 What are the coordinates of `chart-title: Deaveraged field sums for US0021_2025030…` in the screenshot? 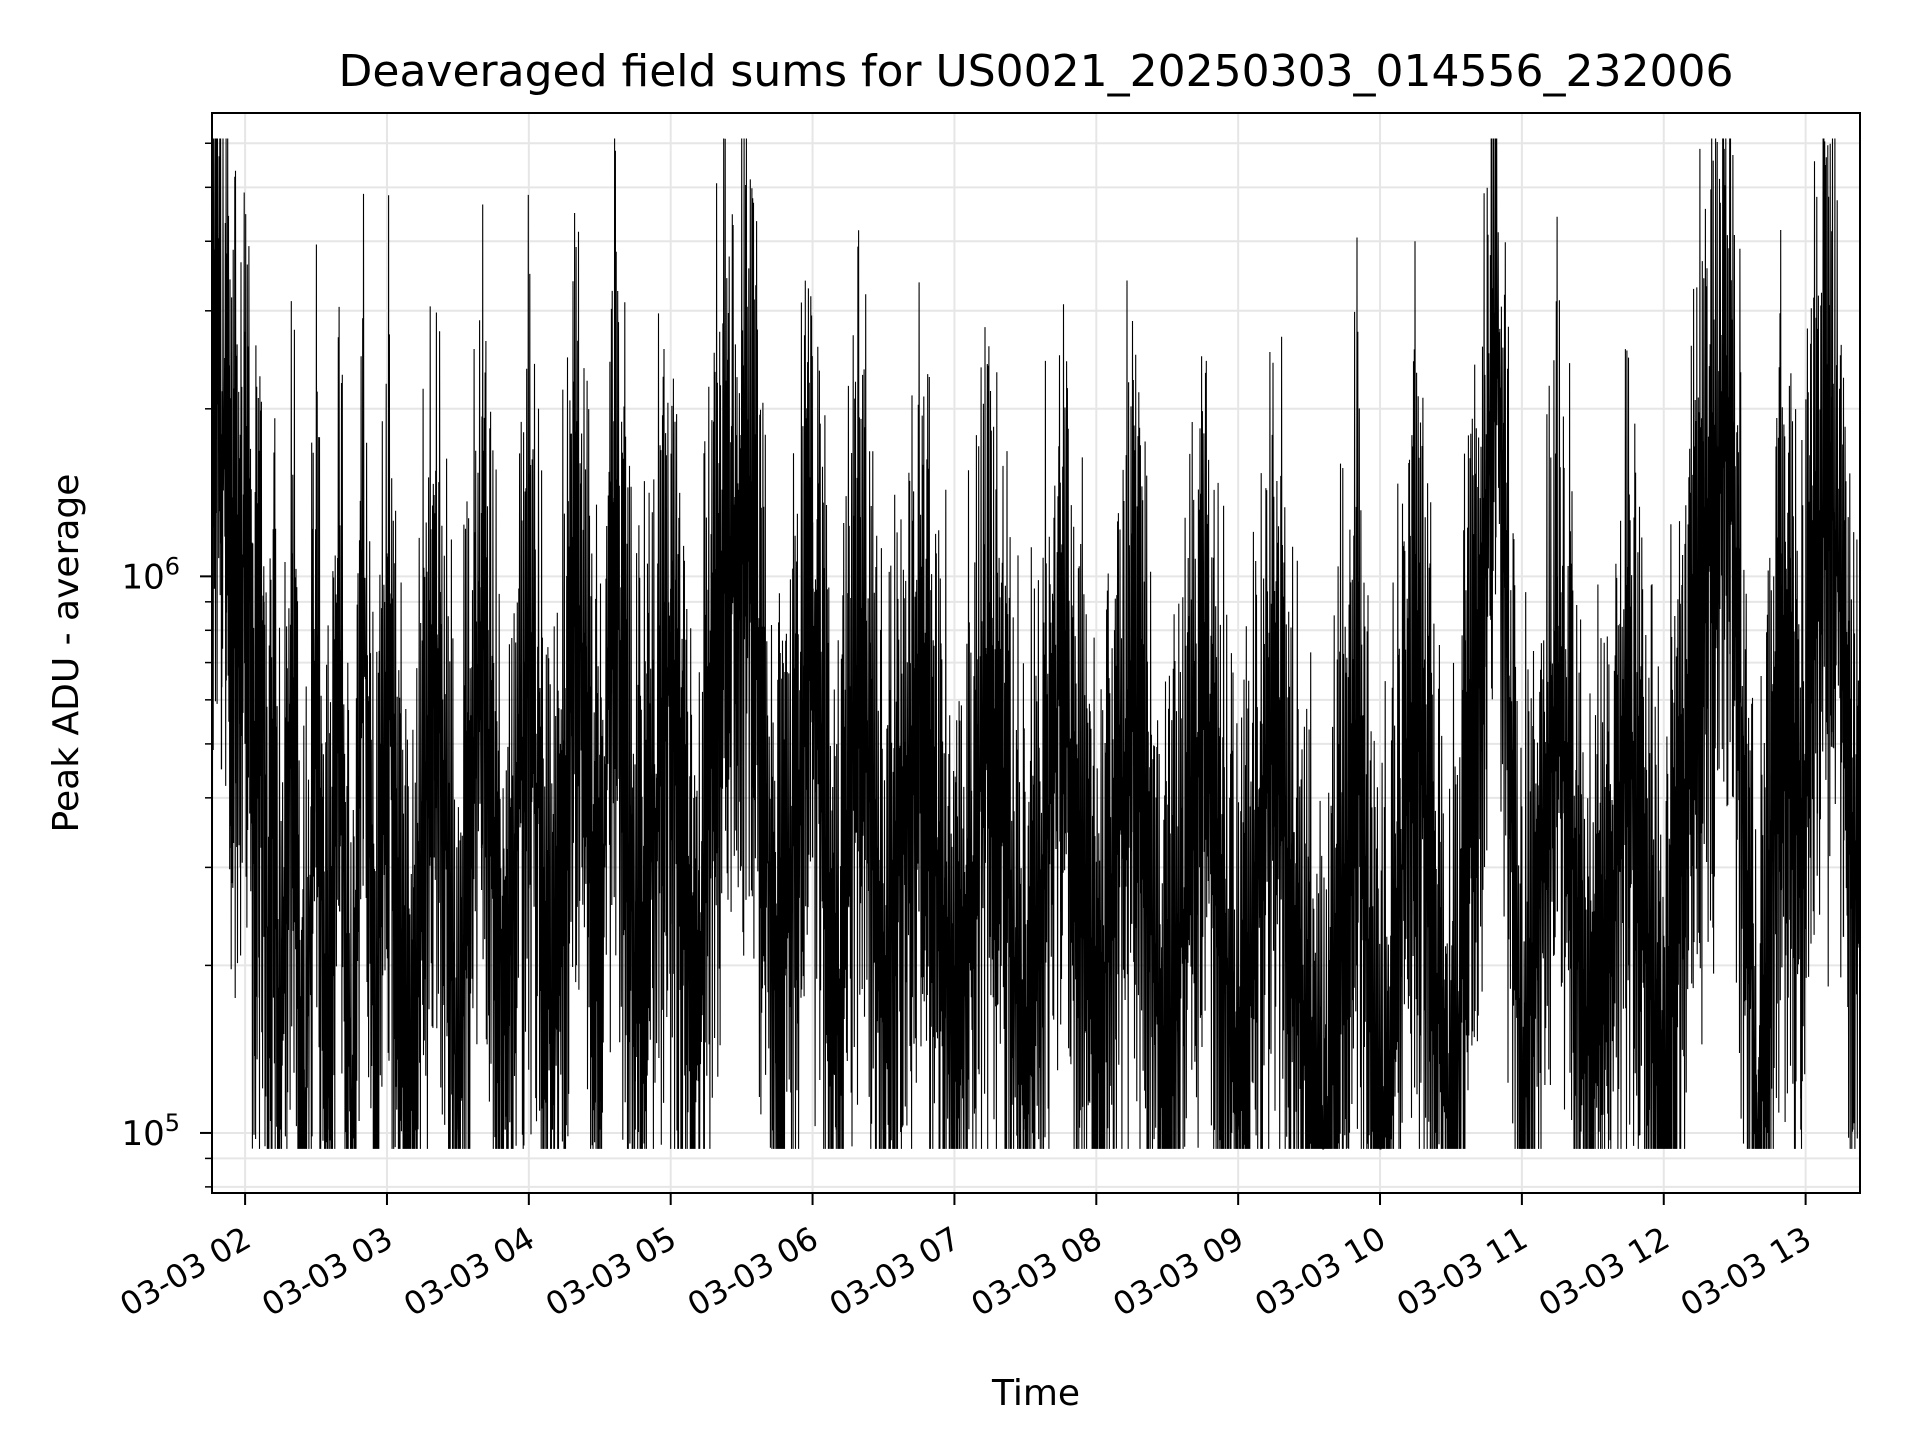 It's located at (1036, 71).